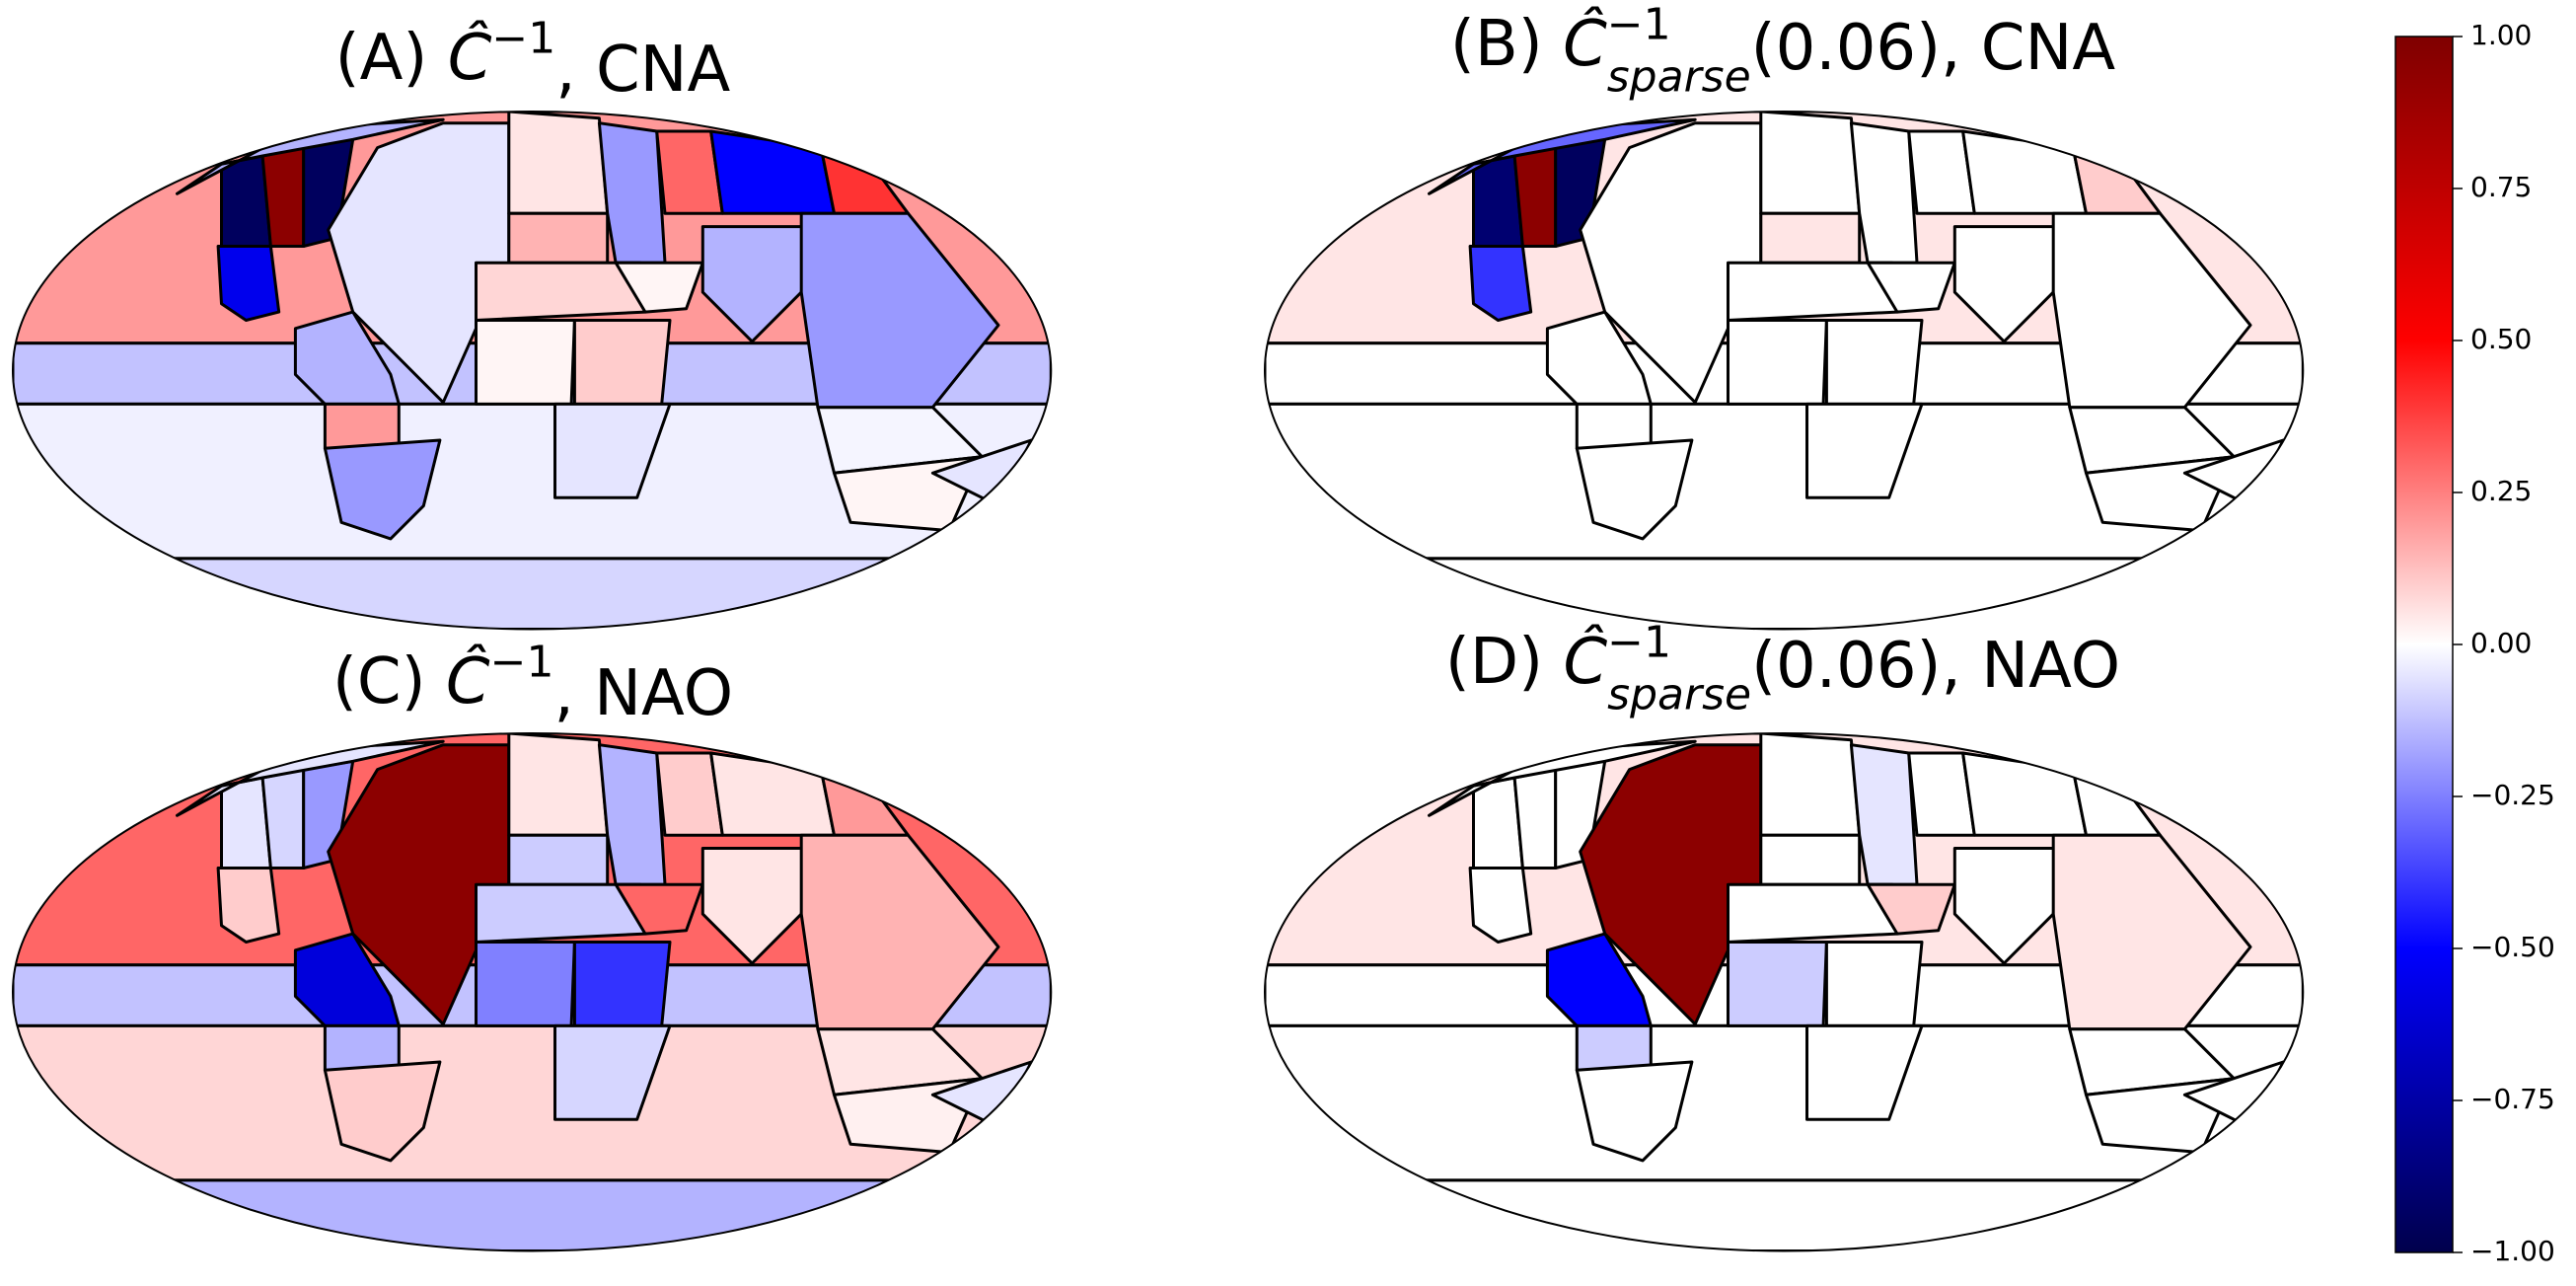 The width and height of the screenshot is (2576, 1286). Describe the element at coordinates (1504, 662) in the screenshot. I see `title-part: (D)` at that location.